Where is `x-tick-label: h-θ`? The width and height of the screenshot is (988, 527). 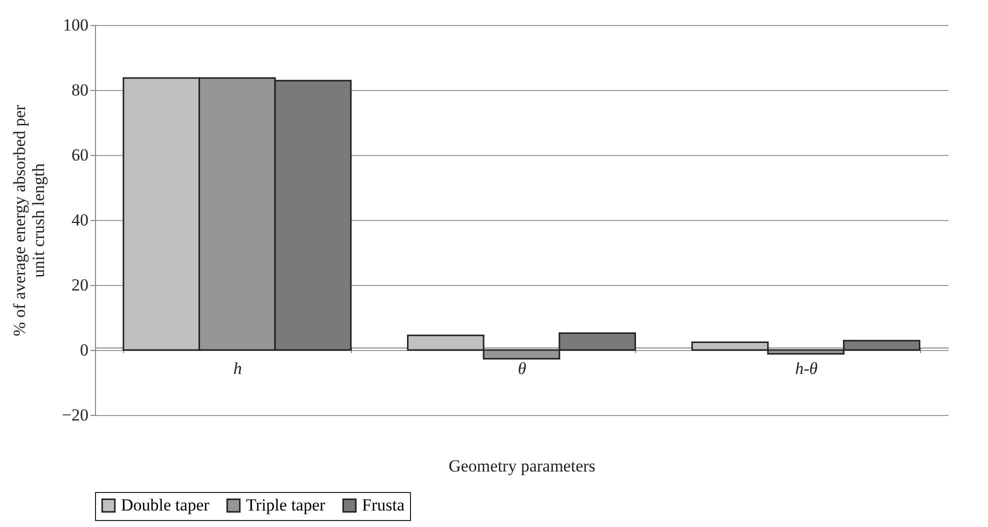
x-tick-label: h-θ is located at coordinates (806, 368).